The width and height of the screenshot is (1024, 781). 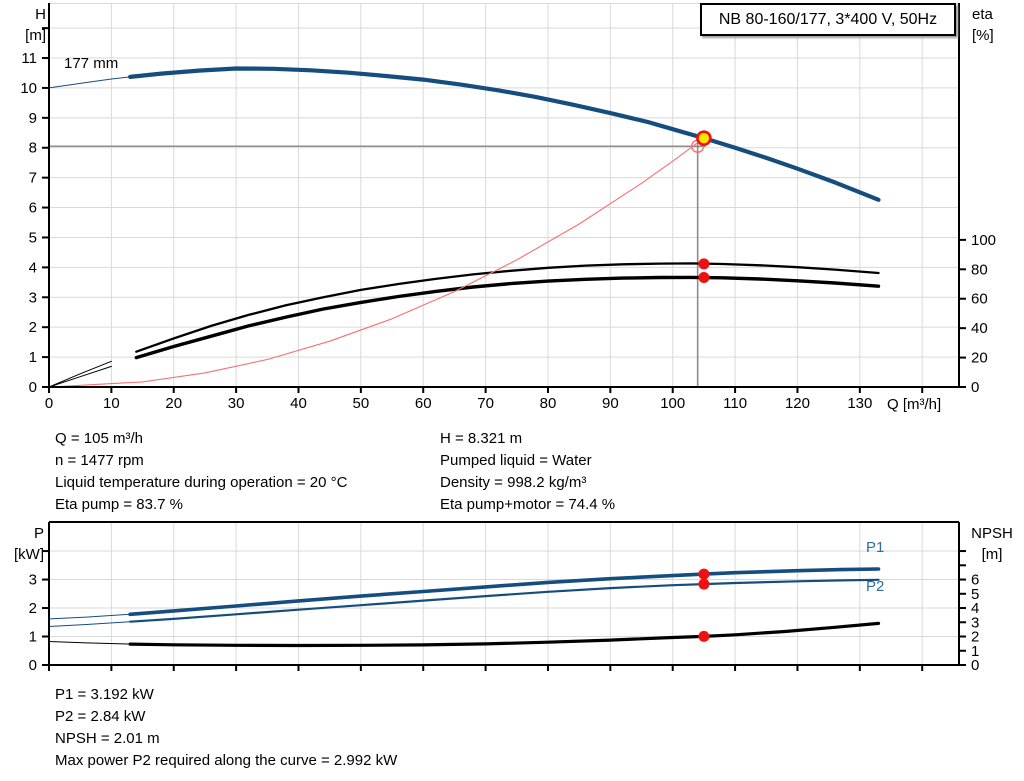 What do you see at coordinates (33, 178) in the screenshot?
I see `left-tick-label: 7` at bounding box center [33, 178].